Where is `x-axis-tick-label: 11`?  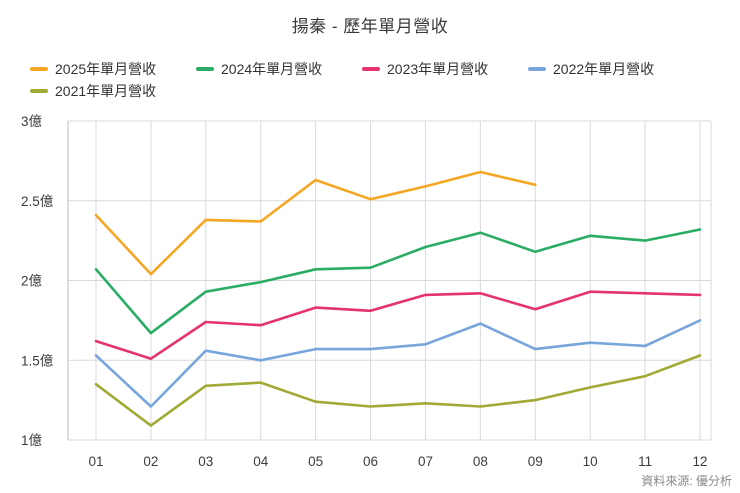
x-axis-tick-label: 11 is located at coordinates (645, 461).